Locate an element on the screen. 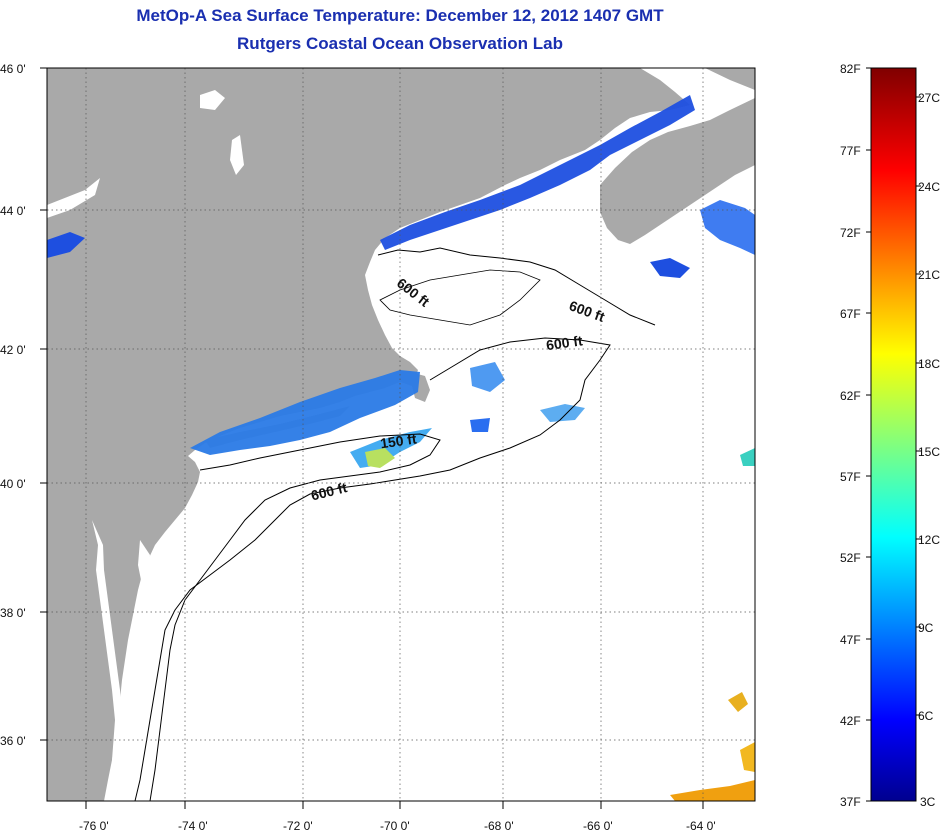  x-tick-label: -70 0' is located at coordinates (395, 826).